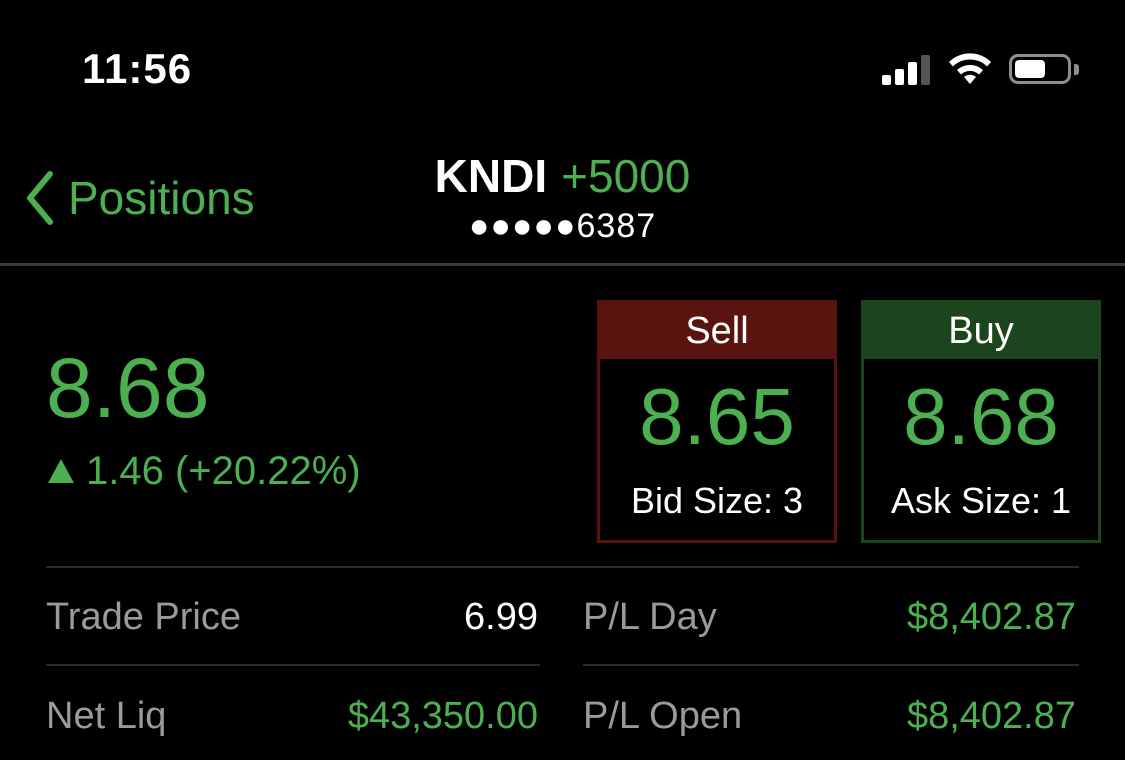 The width and height of the screenshot is (1125, 760). Describe the element at coordinates (626, 176) in the screenshot. I see `position-quantity: +5000` at that location.